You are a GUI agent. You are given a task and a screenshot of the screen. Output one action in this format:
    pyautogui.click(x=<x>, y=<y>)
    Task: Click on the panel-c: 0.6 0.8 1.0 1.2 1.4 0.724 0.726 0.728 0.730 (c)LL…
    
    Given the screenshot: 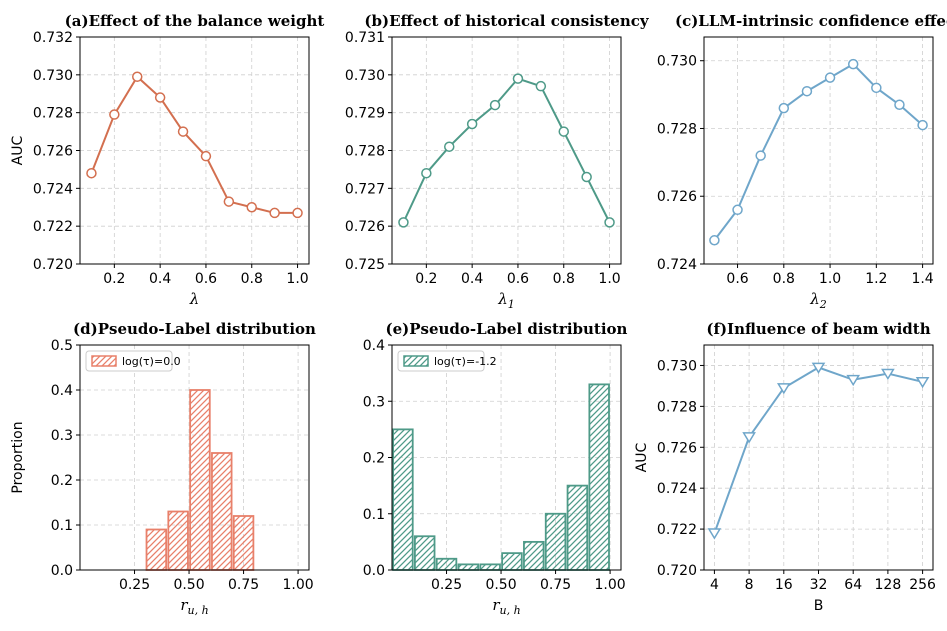 What is the action you would take?
    pyautogui.click(x=802, y=161)
    